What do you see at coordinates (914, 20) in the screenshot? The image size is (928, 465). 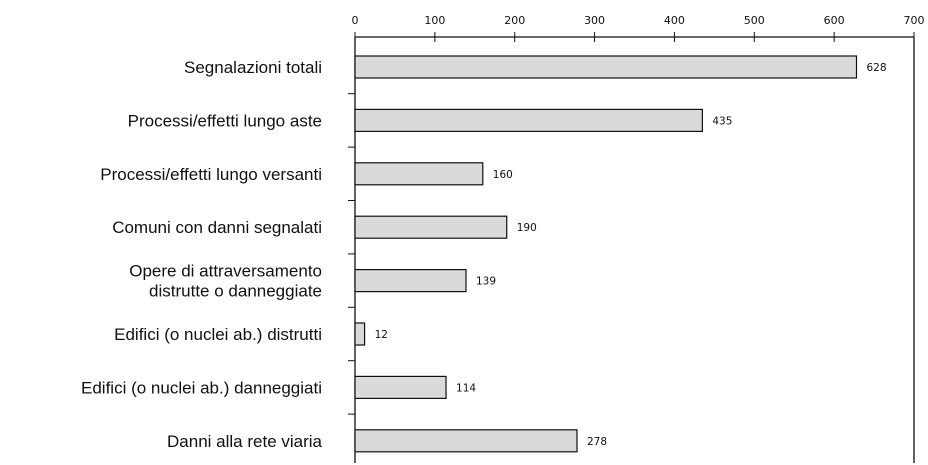 I see `x-tick-label: 700` at bounding box center [914, 20].